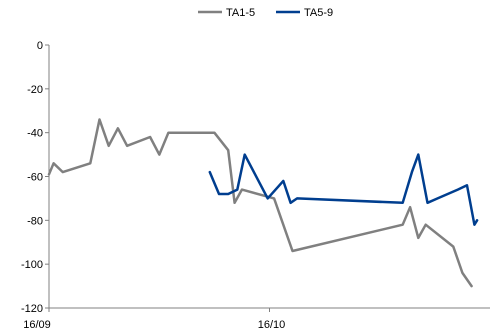 The width and height of the screenshot is (494, 332). What do you see at coordinates (318, 13) in the screenshot?
I see `legend-label-ta5-9: TA5-9` at bounding box center [318, 13].